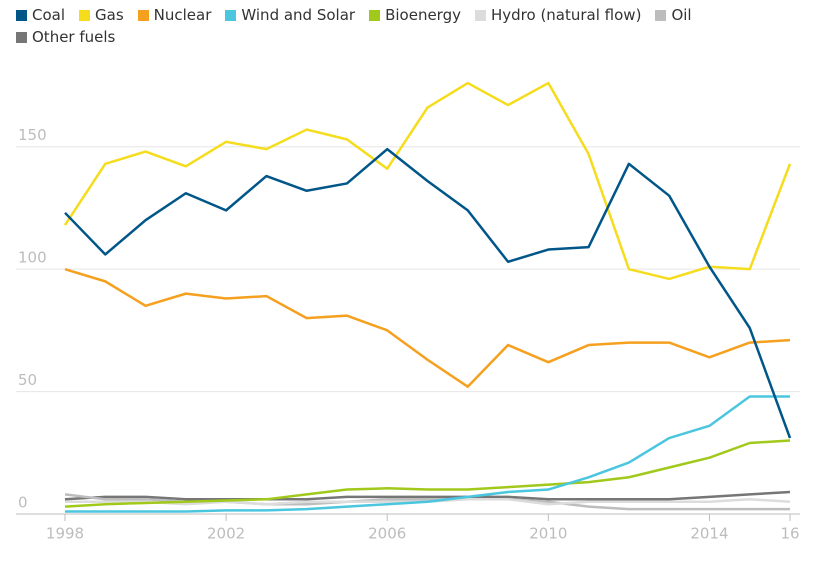 The height and width of the screenshot is (562, 829). Describe the element at coordinates (27, 380) in the screenshot. I see `y-tick-label: 50` at that location.